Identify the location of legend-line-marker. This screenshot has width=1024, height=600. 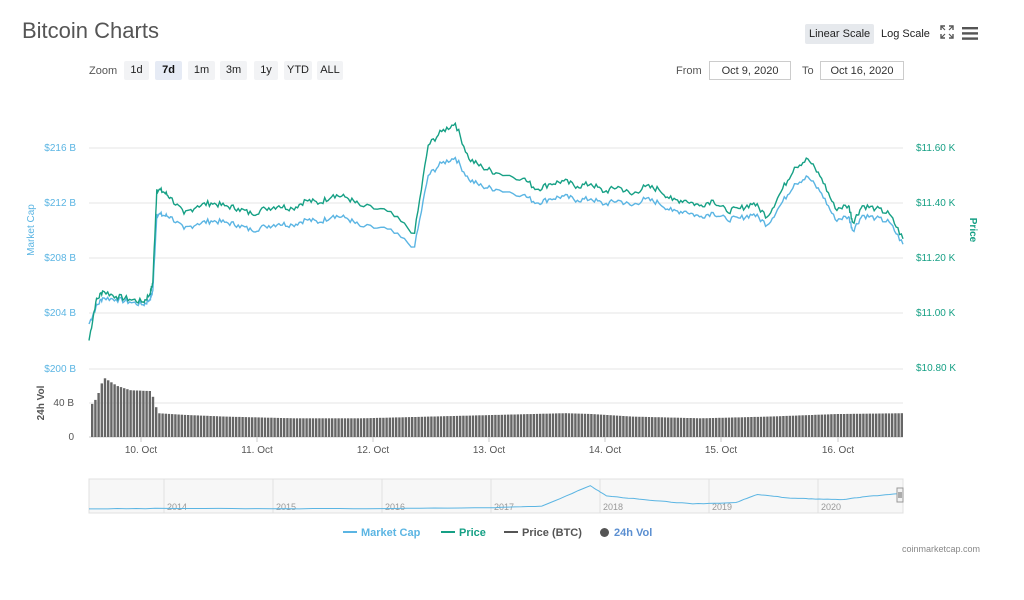
(448, 532).